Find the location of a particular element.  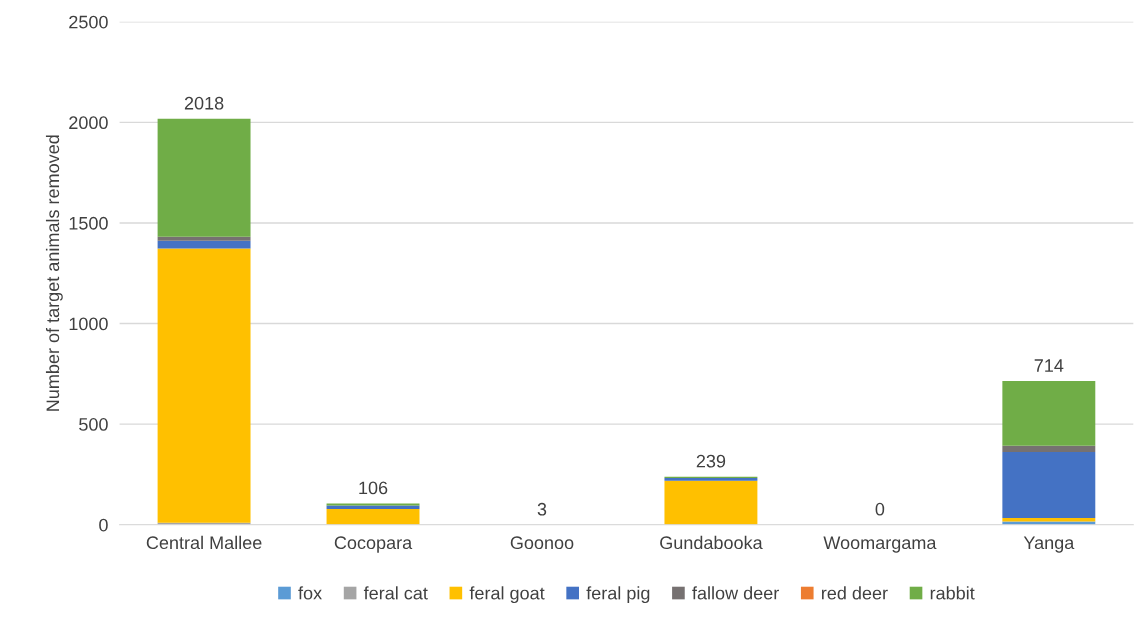

x-tick-label: Central Mallee is located at coordinates (204, 542).